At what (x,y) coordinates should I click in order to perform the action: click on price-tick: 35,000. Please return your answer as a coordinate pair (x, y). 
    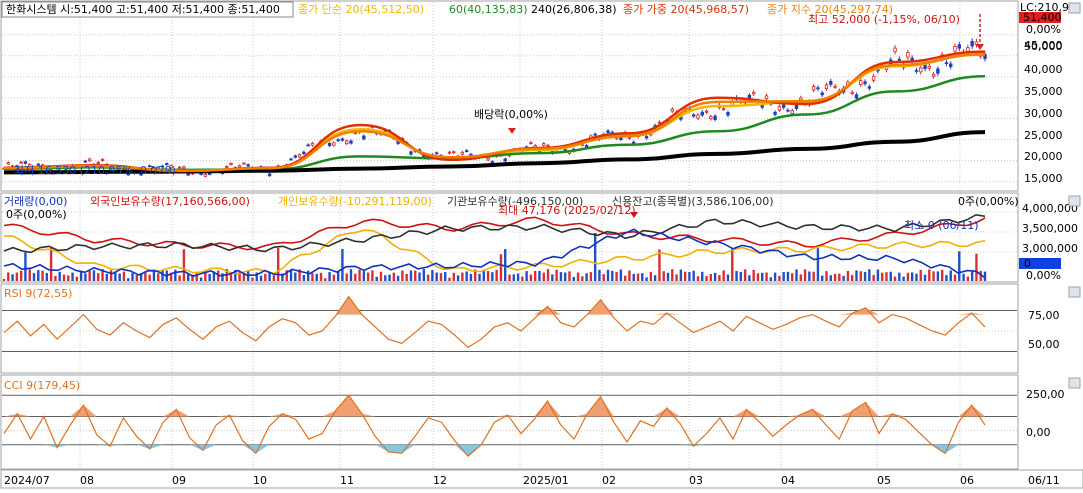
    Looking at the image, I should click on (1043, 91).